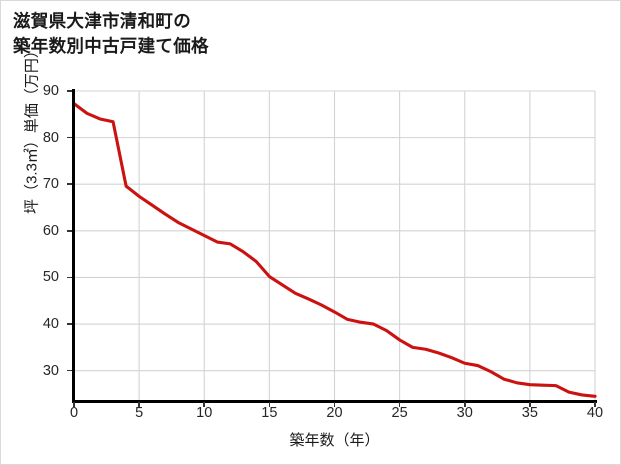 Image resolution: width=621 pixels, height=465 pixels. I want to click on y-tick-label: 80, so click(50, 137).